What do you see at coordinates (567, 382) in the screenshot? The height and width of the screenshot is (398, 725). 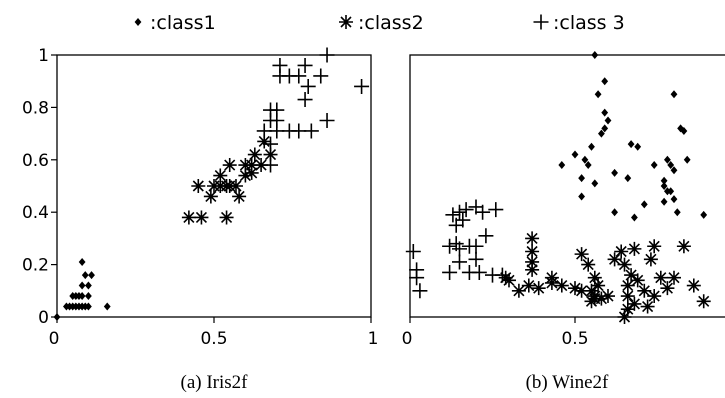 I see `panel-caption: (b) Wine2f` at bounding box center [567, 382].